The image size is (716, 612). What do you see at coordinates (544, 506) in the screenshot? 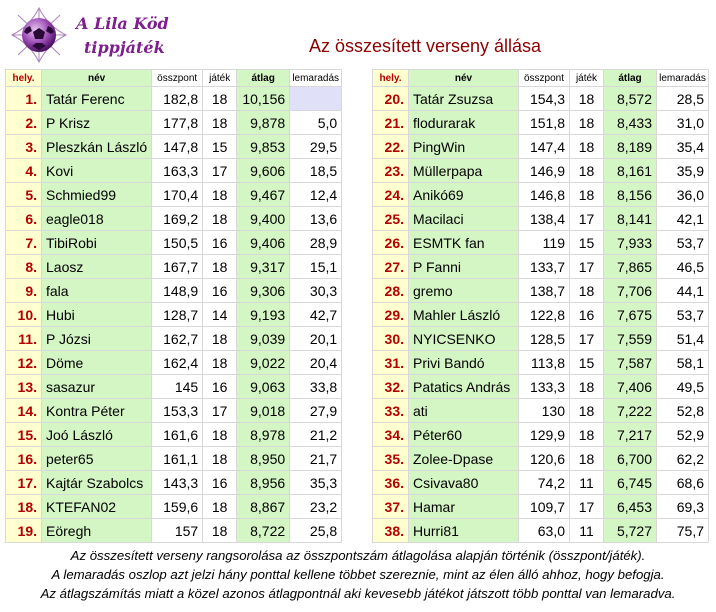
I see `points-cell: 109,7` at bounding box center [544, 506].